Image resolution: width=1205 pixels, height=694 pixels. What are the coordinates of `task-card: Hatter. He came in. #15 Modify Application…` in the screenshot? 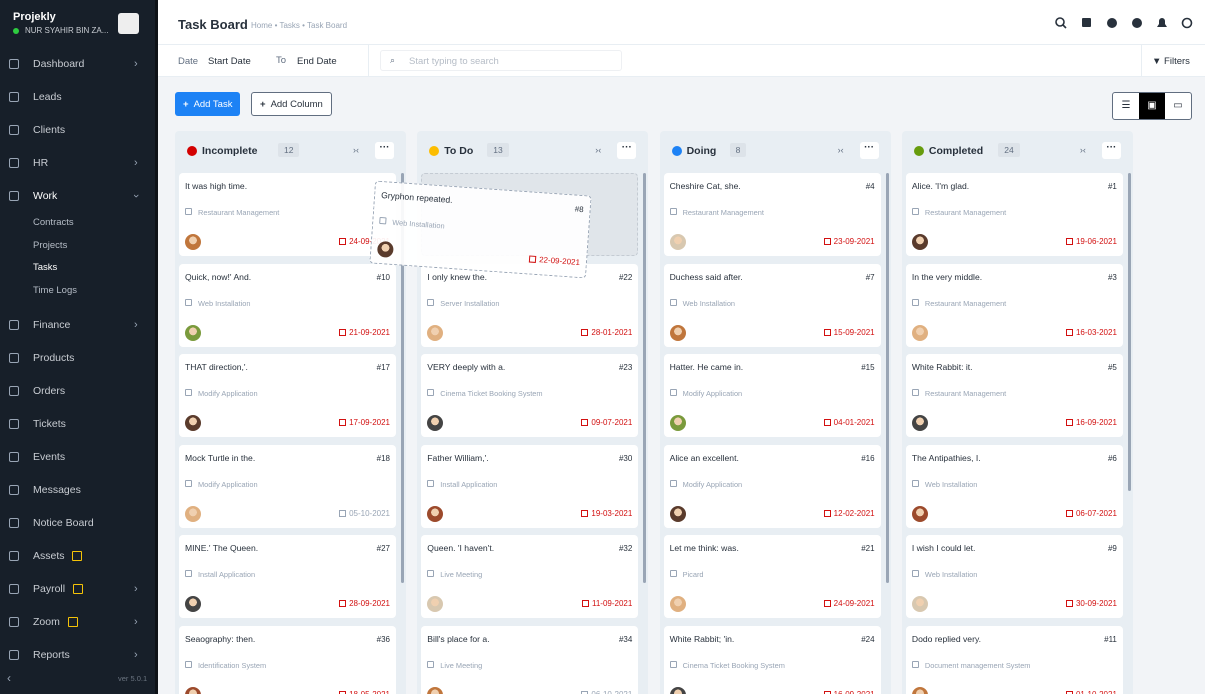 It's located at (772, 395).